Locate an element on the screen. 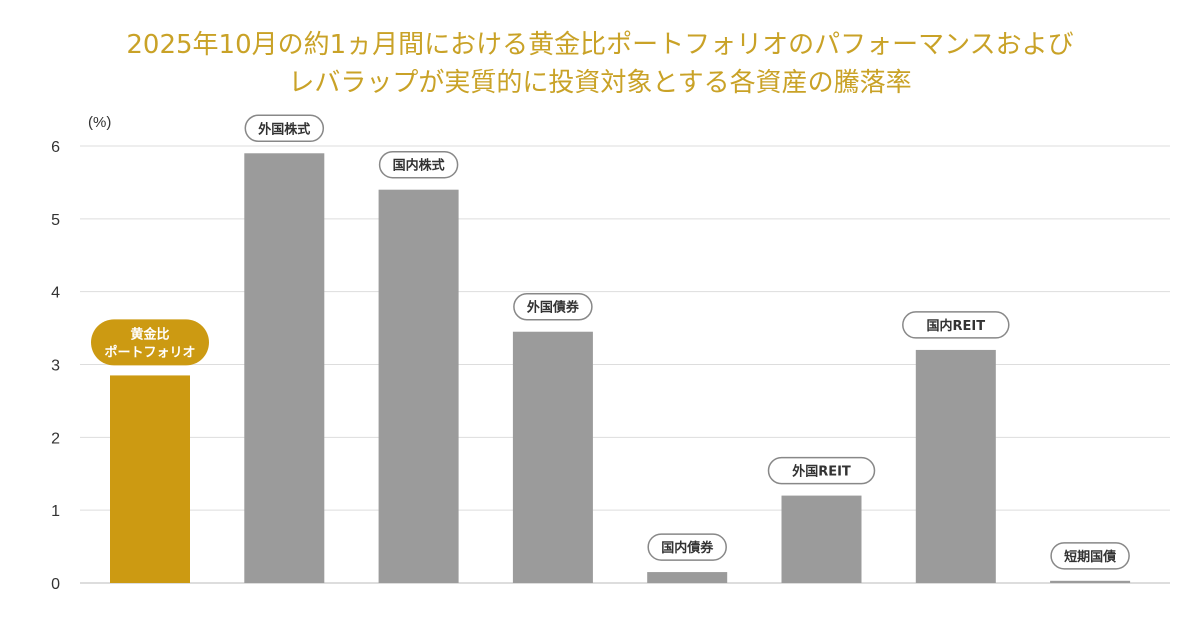 The height and width of the screenshot is (640, 1200). y-tick-label: 2 is located at coordinates (55, 438).